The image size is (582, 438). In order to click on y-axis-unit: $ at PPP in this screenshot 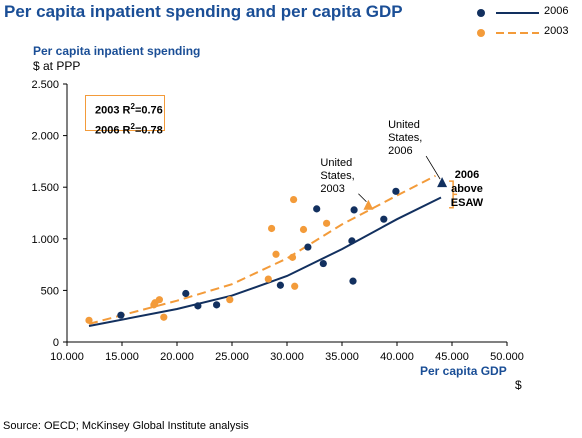, I will do `click(57, 66)`.